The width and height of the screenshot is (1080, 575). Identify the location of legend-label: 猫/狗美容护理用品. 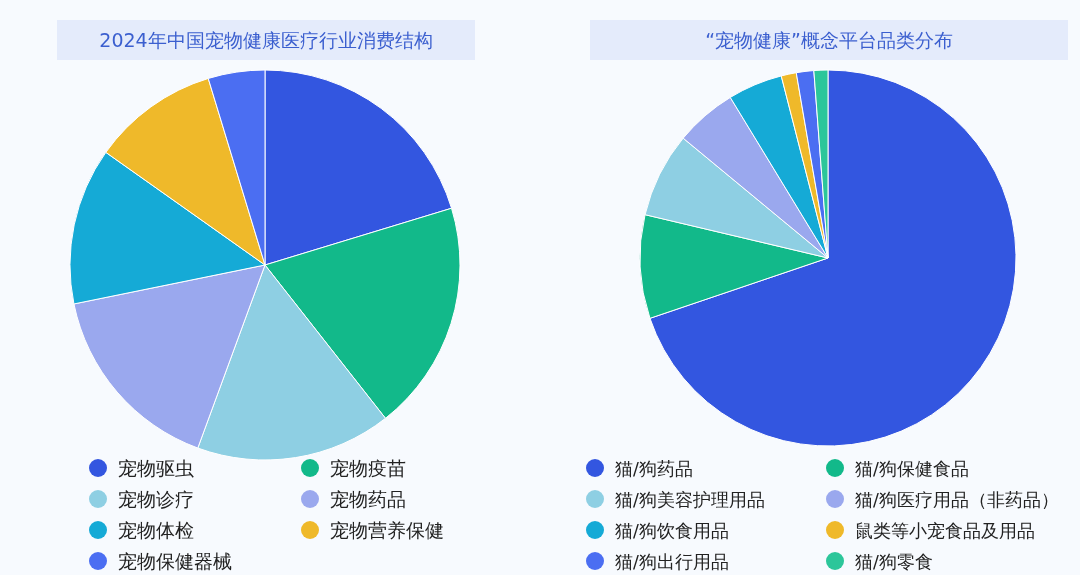
(690, 500).